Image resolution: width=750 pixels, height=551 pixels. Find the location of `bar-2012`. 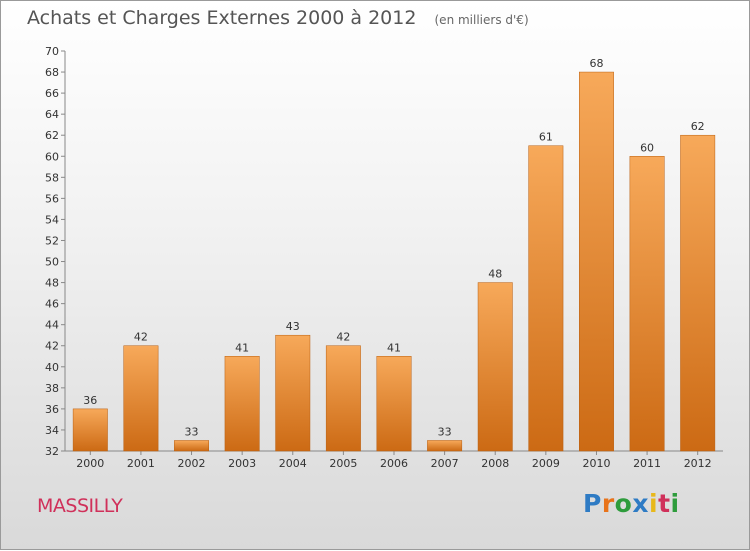

bar-2012 is located at coordinates (698, 293).